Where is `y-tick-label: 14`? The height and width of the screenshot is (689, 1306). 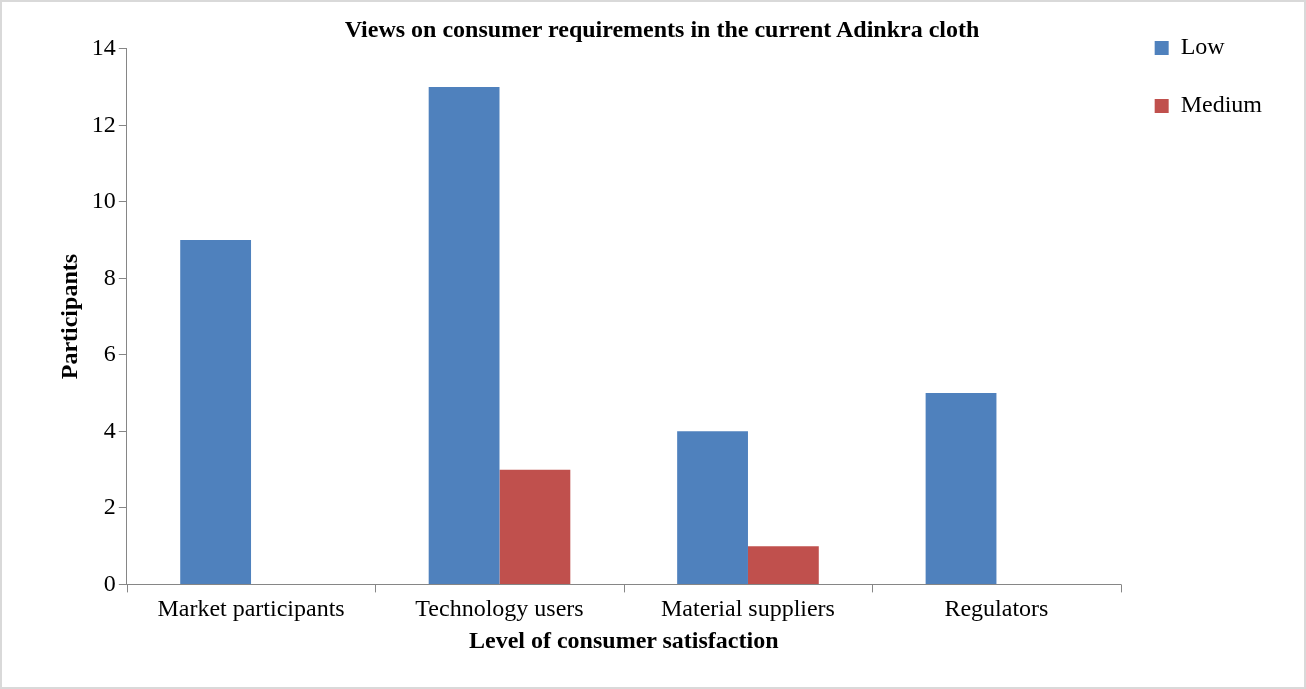 y-tick-label: 14 is located at coordinates (103, 47).